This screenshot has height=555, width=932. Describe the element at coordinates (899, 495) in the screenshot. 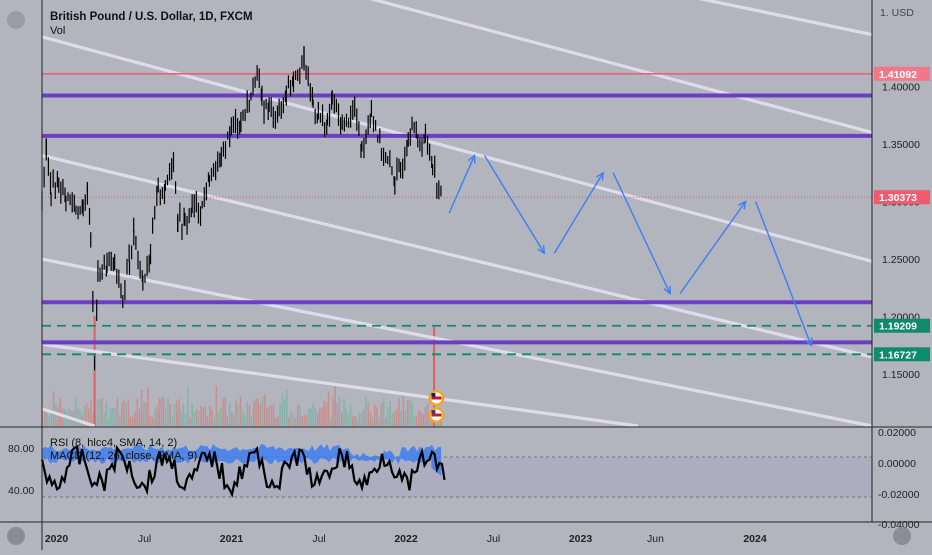

I see `macd-axis-label: -0.02000` at that location.